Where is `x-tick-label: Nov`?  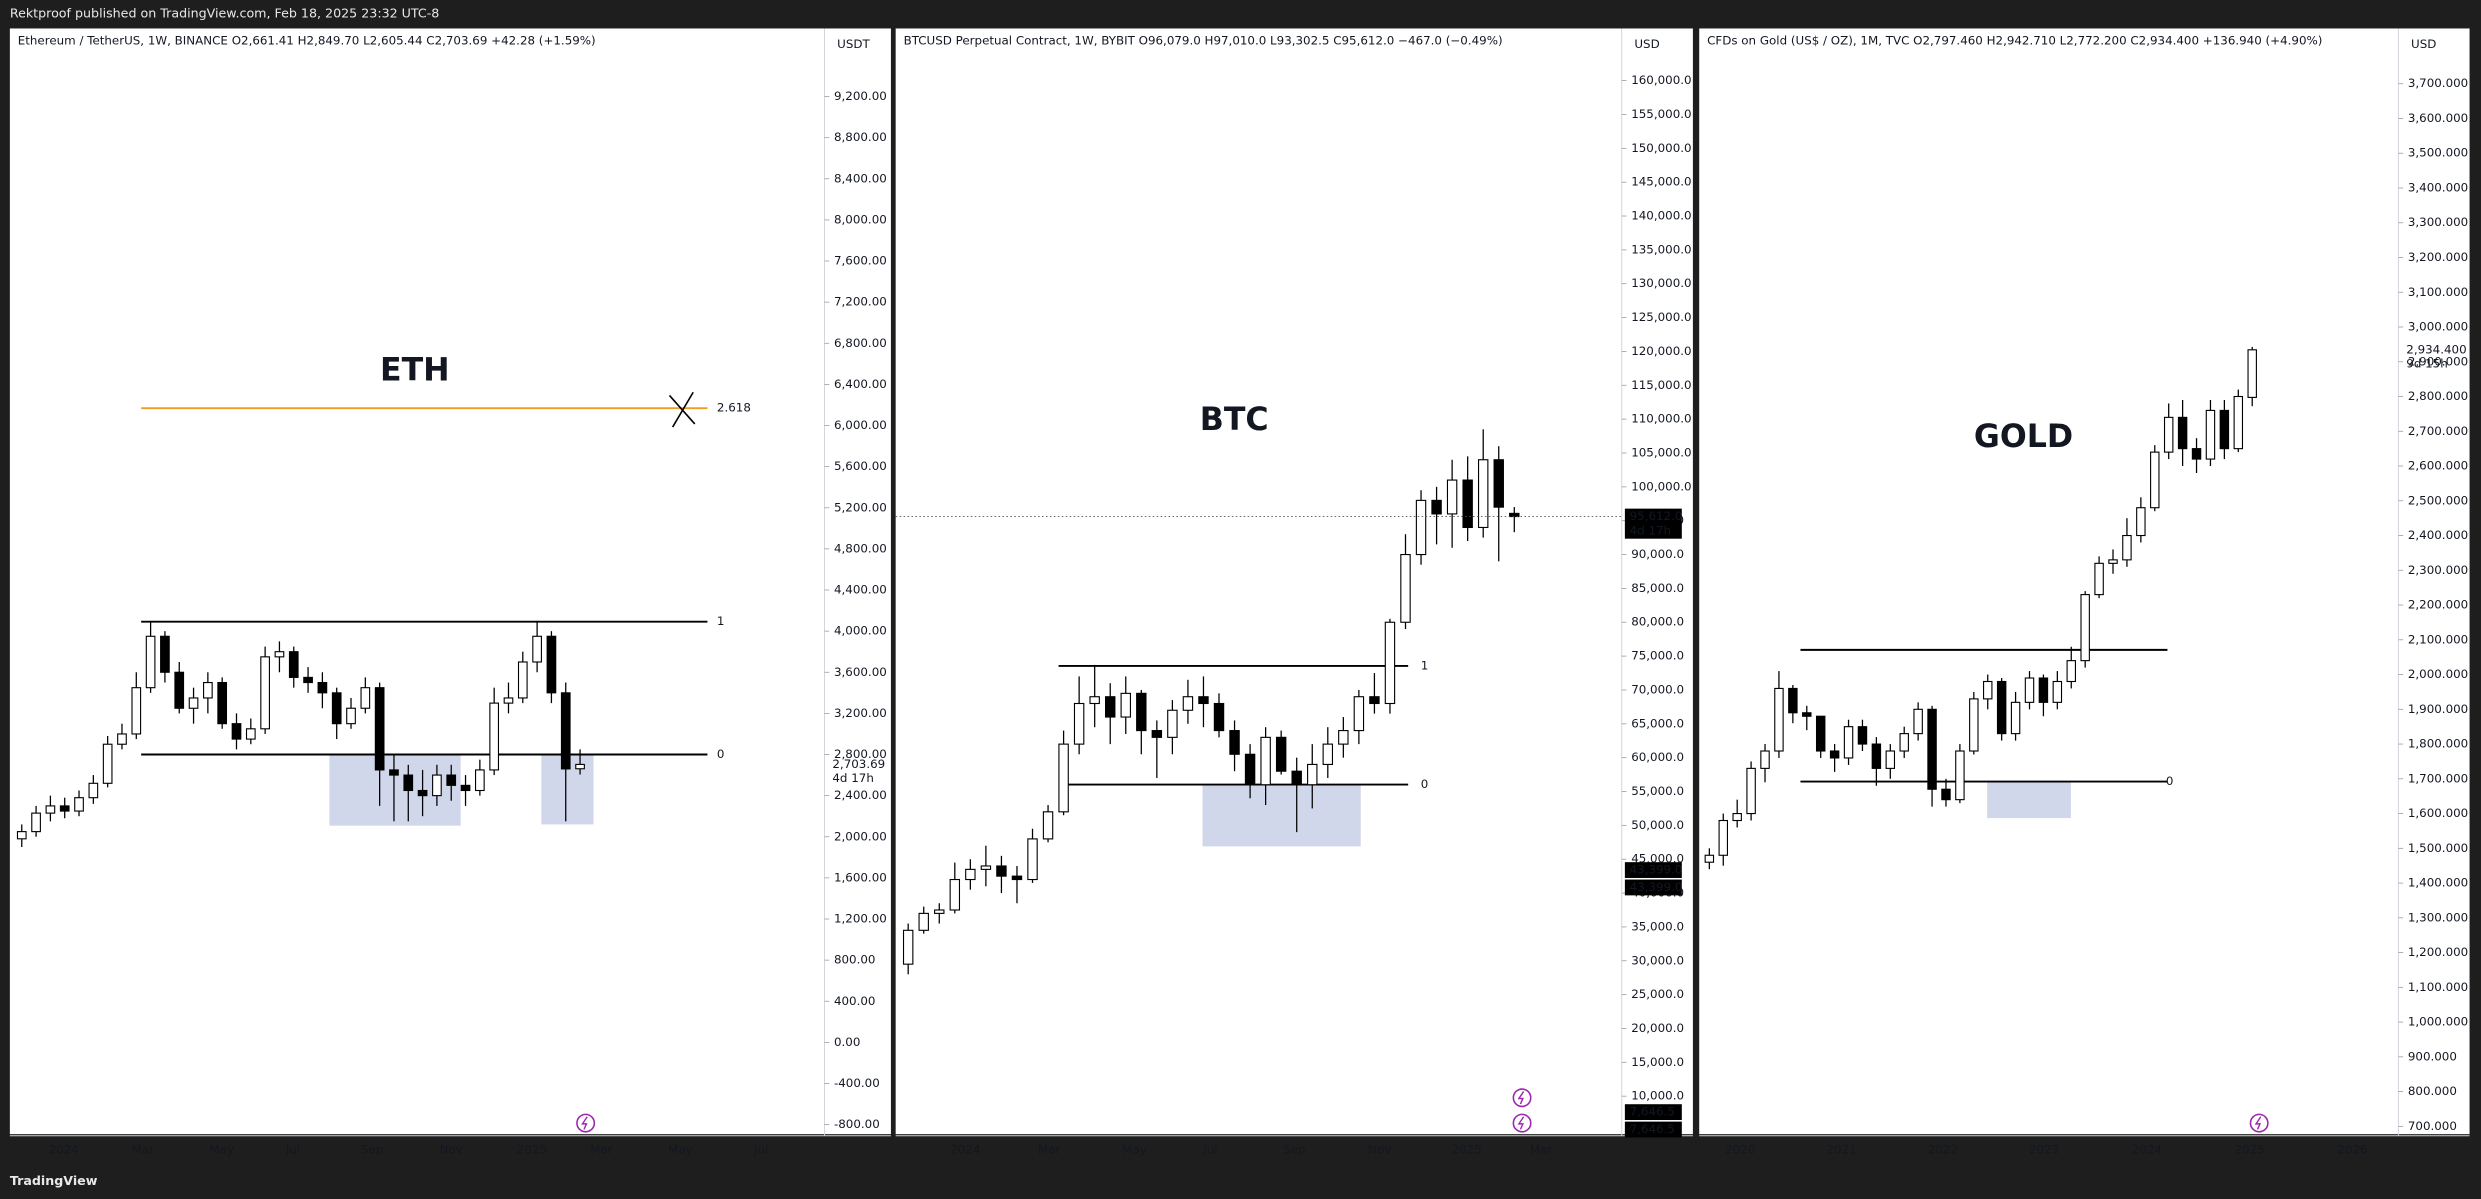
x-tick-label: Nov is located at coordinates (451, 1149).